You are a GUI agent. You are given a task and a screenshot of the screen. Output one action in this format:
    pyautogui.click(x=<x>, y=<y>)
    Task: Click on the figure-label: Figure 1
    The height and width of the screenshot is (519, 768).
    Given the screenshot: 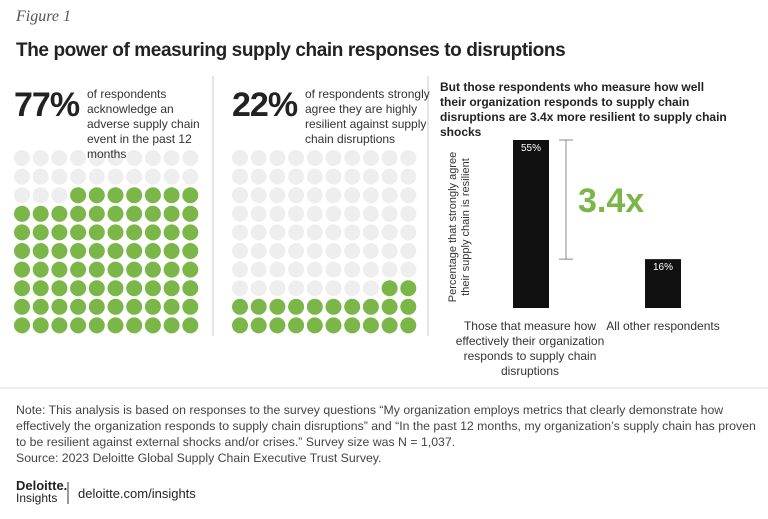 What is the action you would take?
    pyautogui.click(x=43, y=16)
    